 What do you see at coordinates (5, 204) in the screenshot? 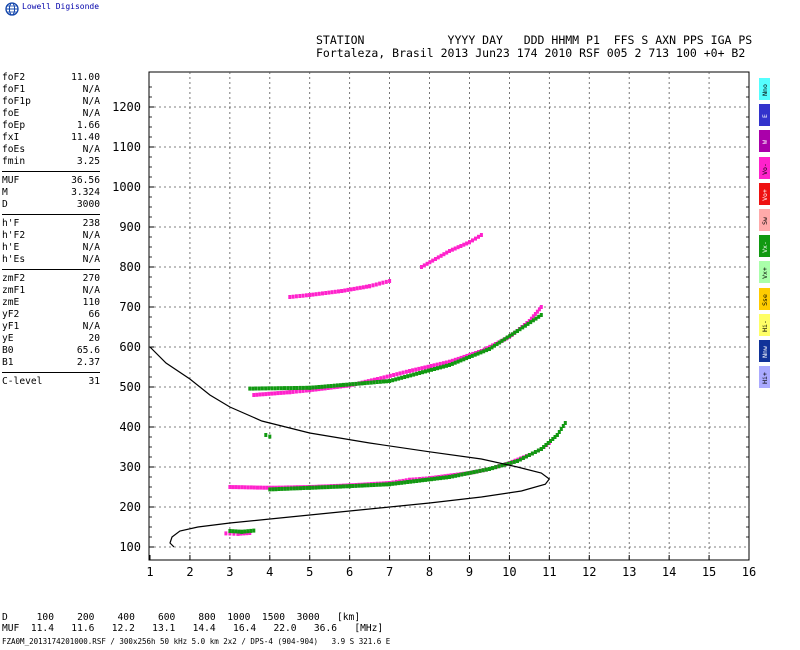
I see `param-label: D` at bounding box center [5, 204].